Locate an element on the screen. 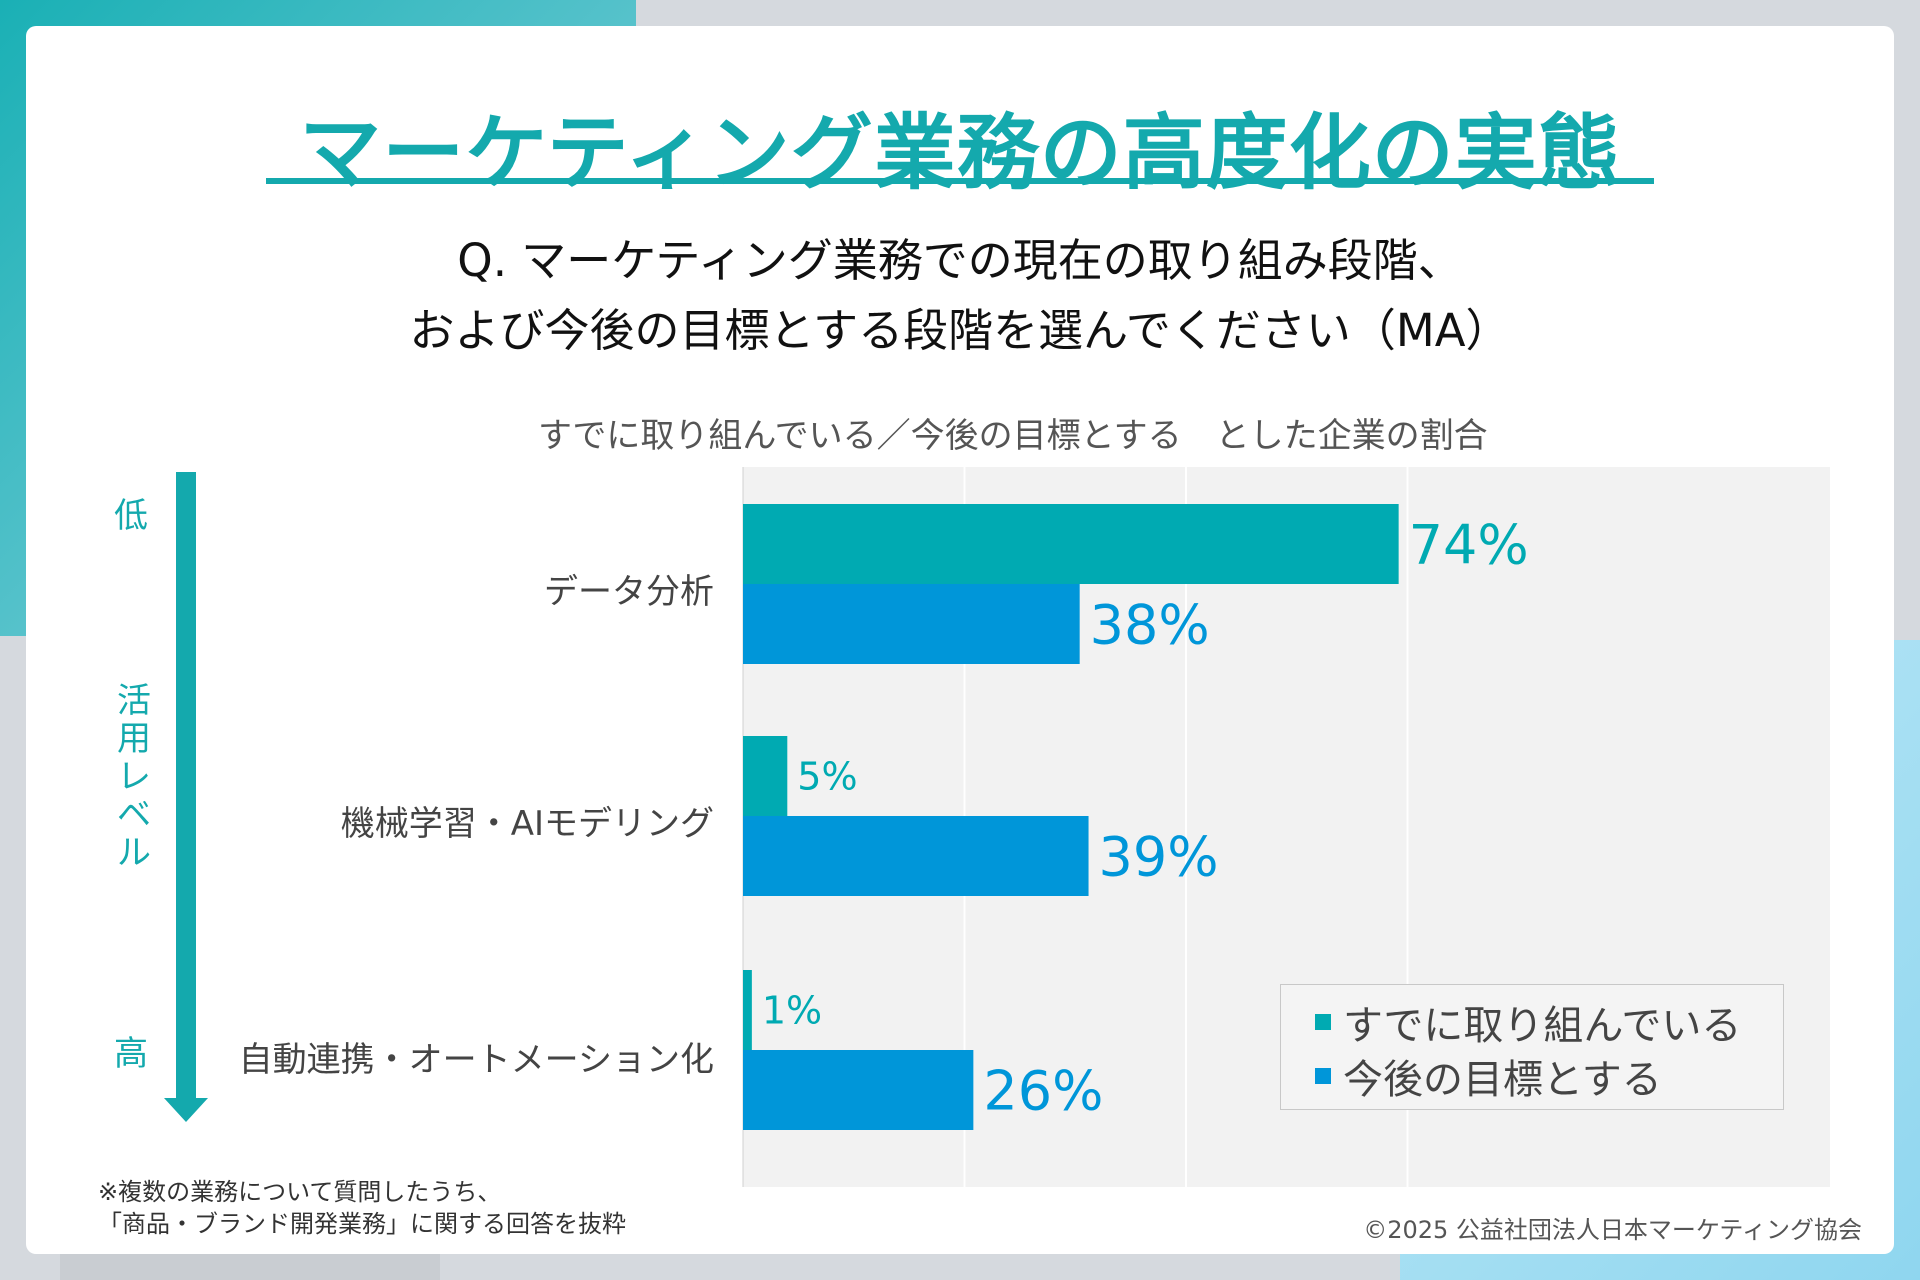 This screenshot has width=1920, height=1280. data-label-current-0: 74% is located at coordinates (1469, 544).